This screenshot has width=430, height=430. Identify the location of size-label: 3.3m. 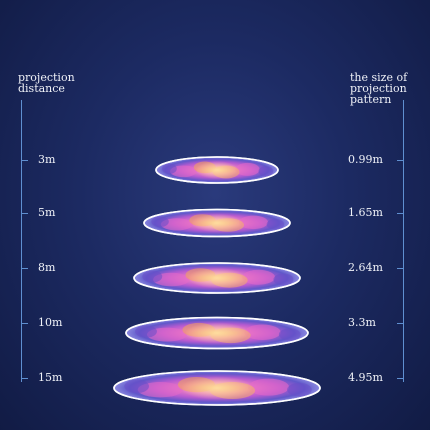
(362, 322).